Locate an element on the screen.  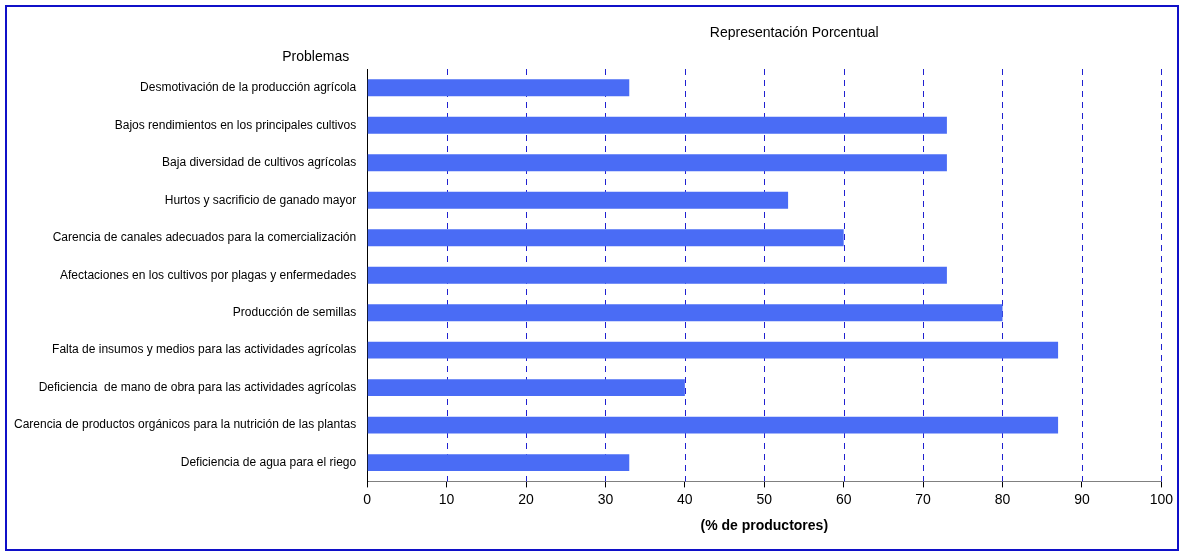
y-tick-label: Falta de insumos y medios para las actividades agrícolas is located at coordinates (204, 349).